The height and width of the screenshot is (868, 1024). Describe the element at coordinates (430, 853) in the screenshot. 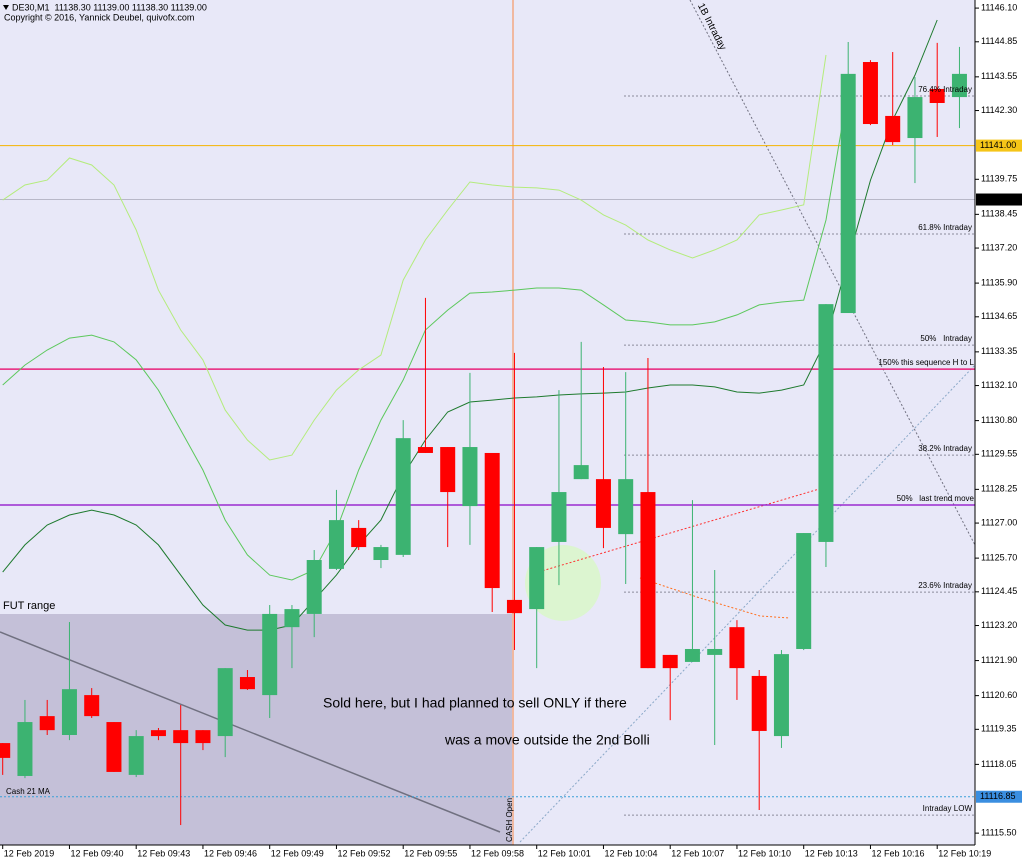

I see `x-tick-label: 12 Feb 09:55` at that location.